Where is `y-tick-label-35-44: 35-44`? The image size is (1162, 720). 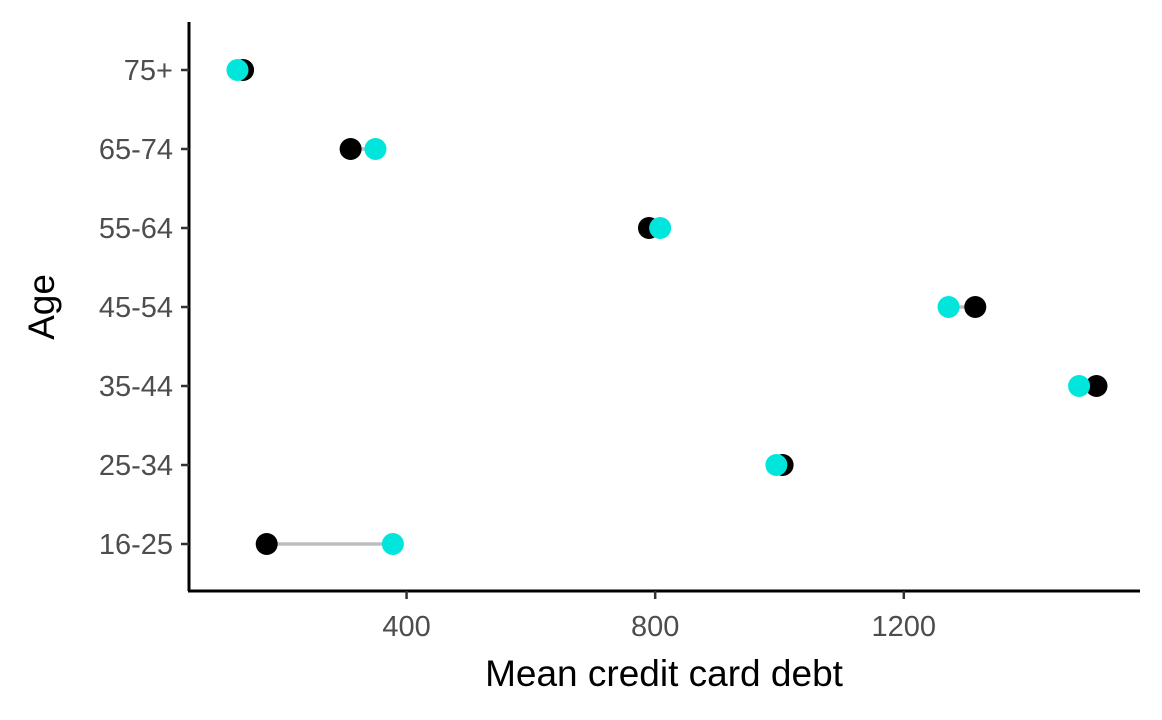 y-tick-label-35-44: 35-44 is located at coordinates (136, 387).